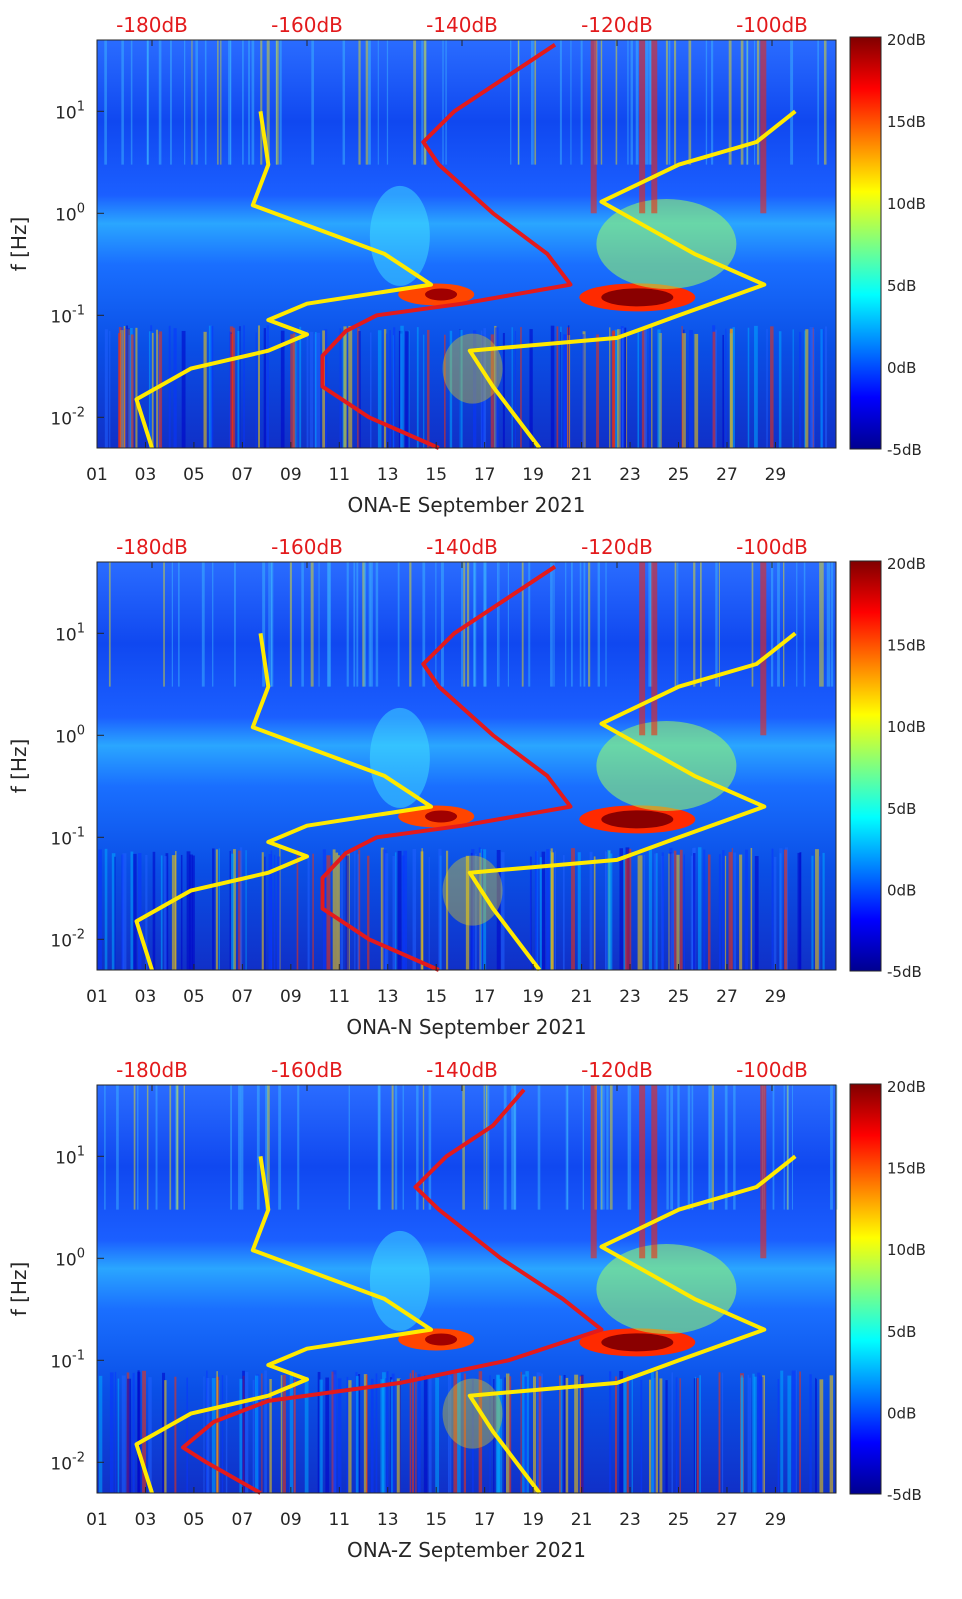 This screenshot has width=962, height=1599. What do you see at coordinates (906, 204) in the screenshot?
I see `colorbar-tick-label: 10dB` at bounding box center [906, 204].